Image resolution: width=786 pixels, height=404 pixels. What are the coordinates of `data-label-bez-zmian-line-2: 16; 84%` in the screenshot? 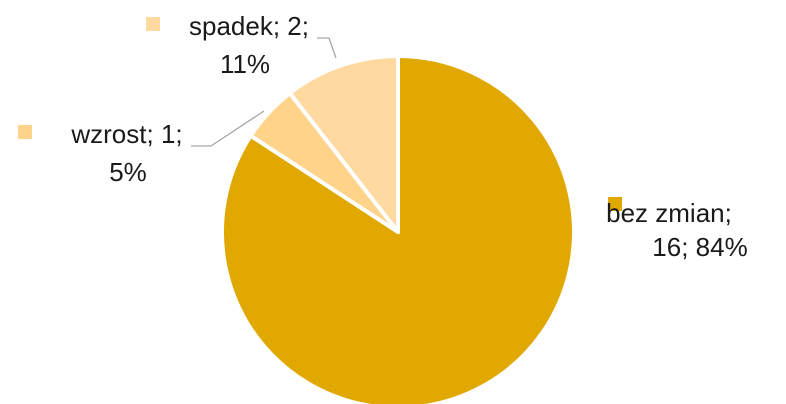 It's located at (699, 247).